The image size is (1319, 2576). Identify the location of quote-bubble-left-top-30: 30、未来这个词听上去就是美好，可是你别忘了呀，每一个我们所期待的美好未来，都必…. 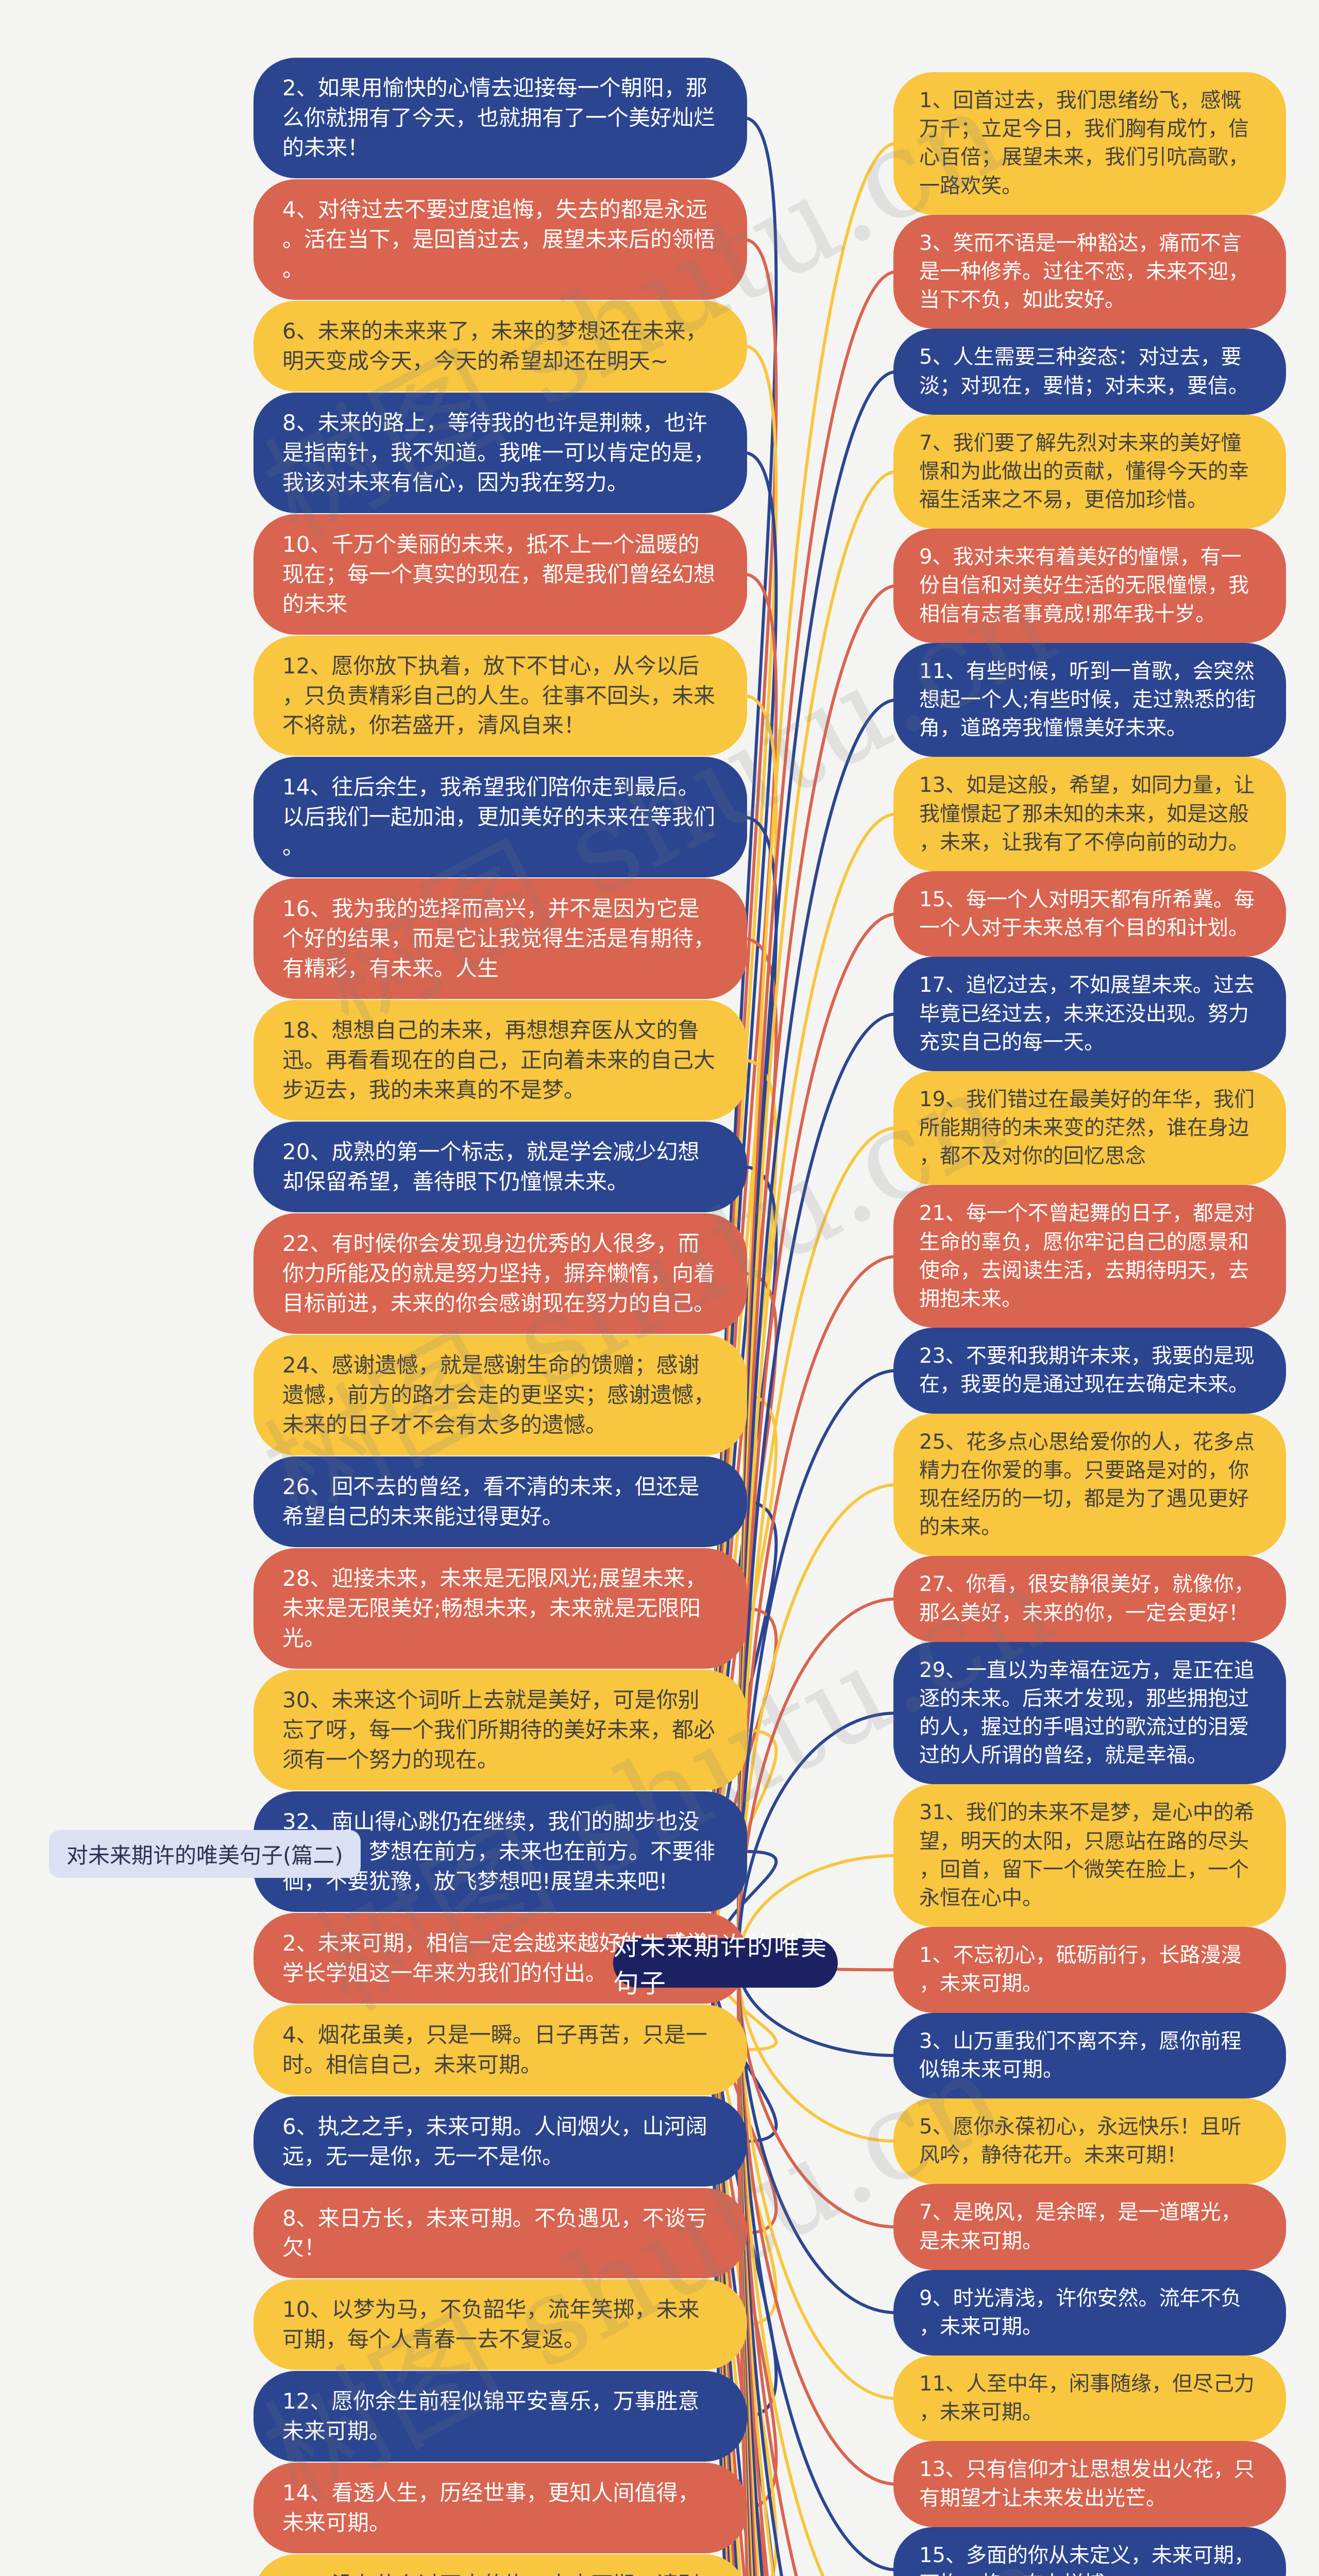
(500, 1729).